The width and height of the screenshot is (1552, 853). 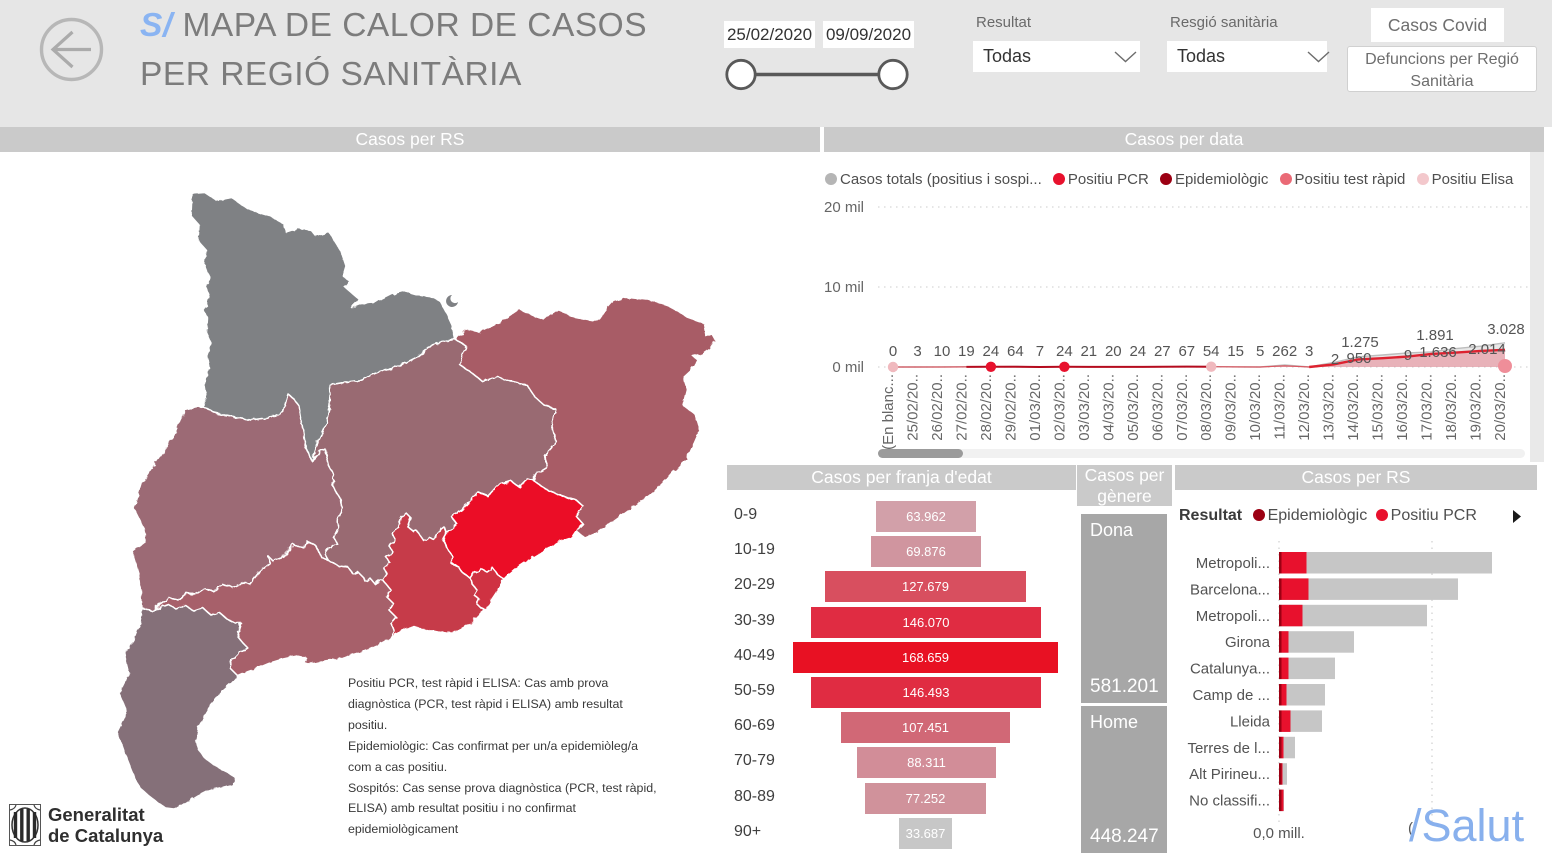 I want to click on svg-text: 06/03/20.., so click(x=1157, y=407).